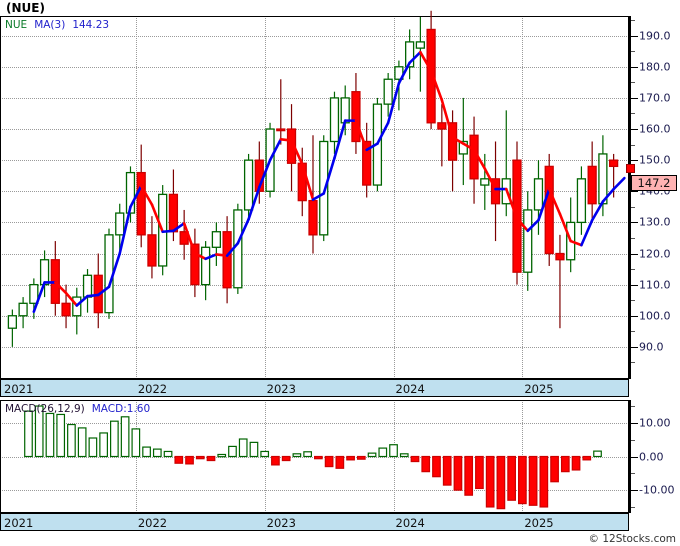  Describe the element at coordinates (651, 347) in the screenshot. I see `price-axis-label: 90.0` at that location.